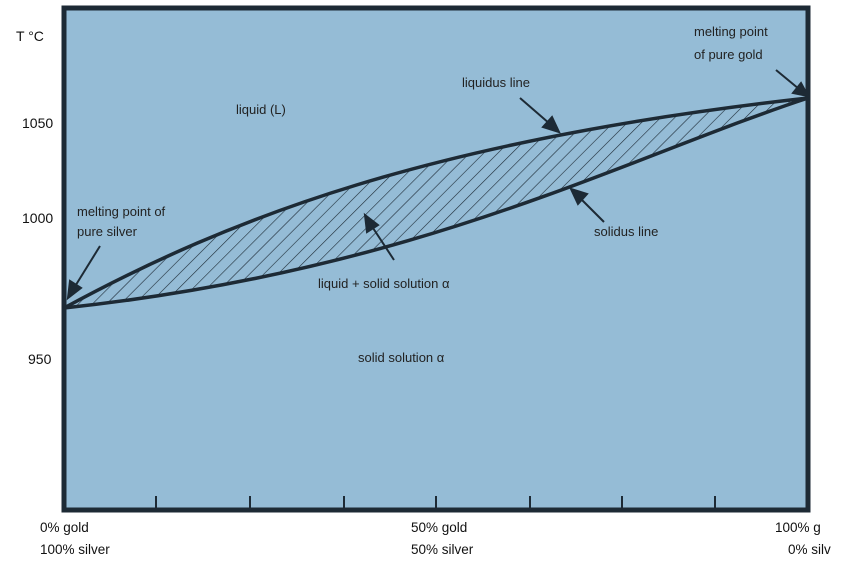  I want to click on y-axis-title: T °C, so click(30, 36).